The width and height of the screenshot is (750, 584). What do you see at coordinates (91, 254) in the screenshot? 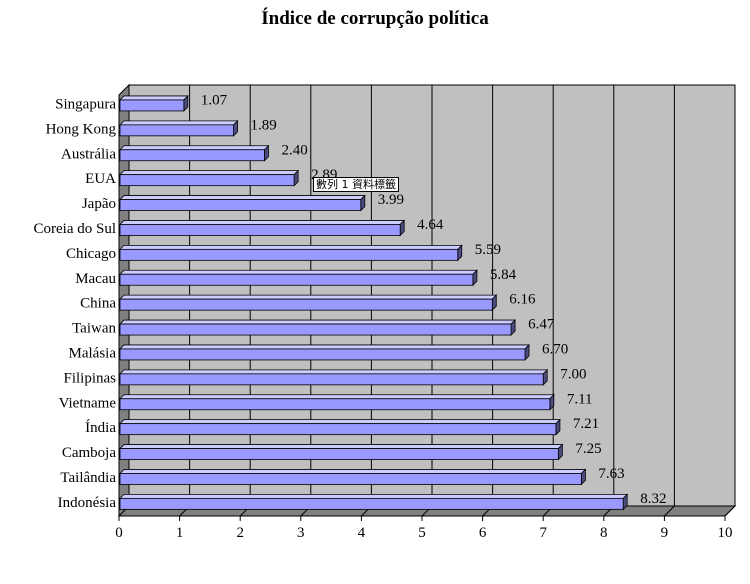
I see `category-label: Chicago` at bounding box center [91, 254].